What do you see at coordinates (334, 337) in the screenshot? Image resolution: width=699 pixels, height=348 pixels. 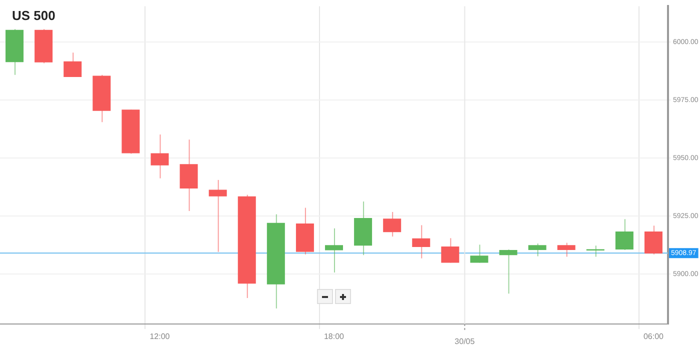 I see `x-tick-label: 18:00` at bounding box center [334, 337].